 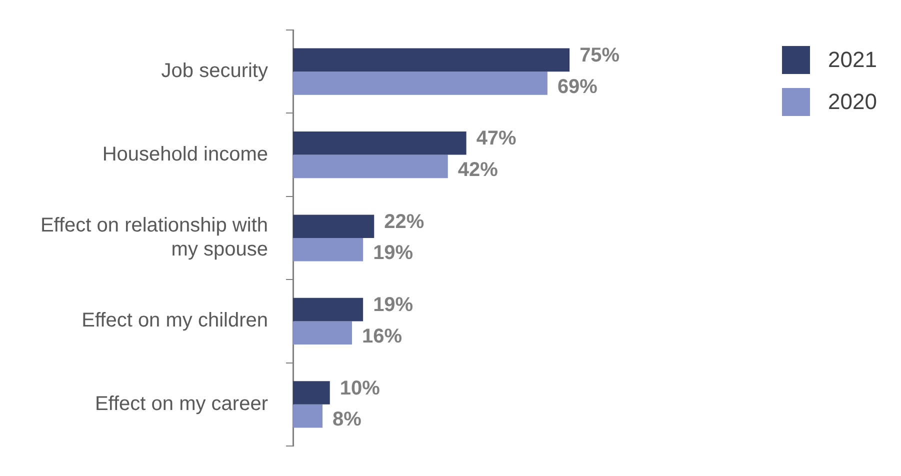 What do you see at coordinates (852, 102) in the screenshot?
I see `legend-label: 2020` at bounding box center [852, 102].